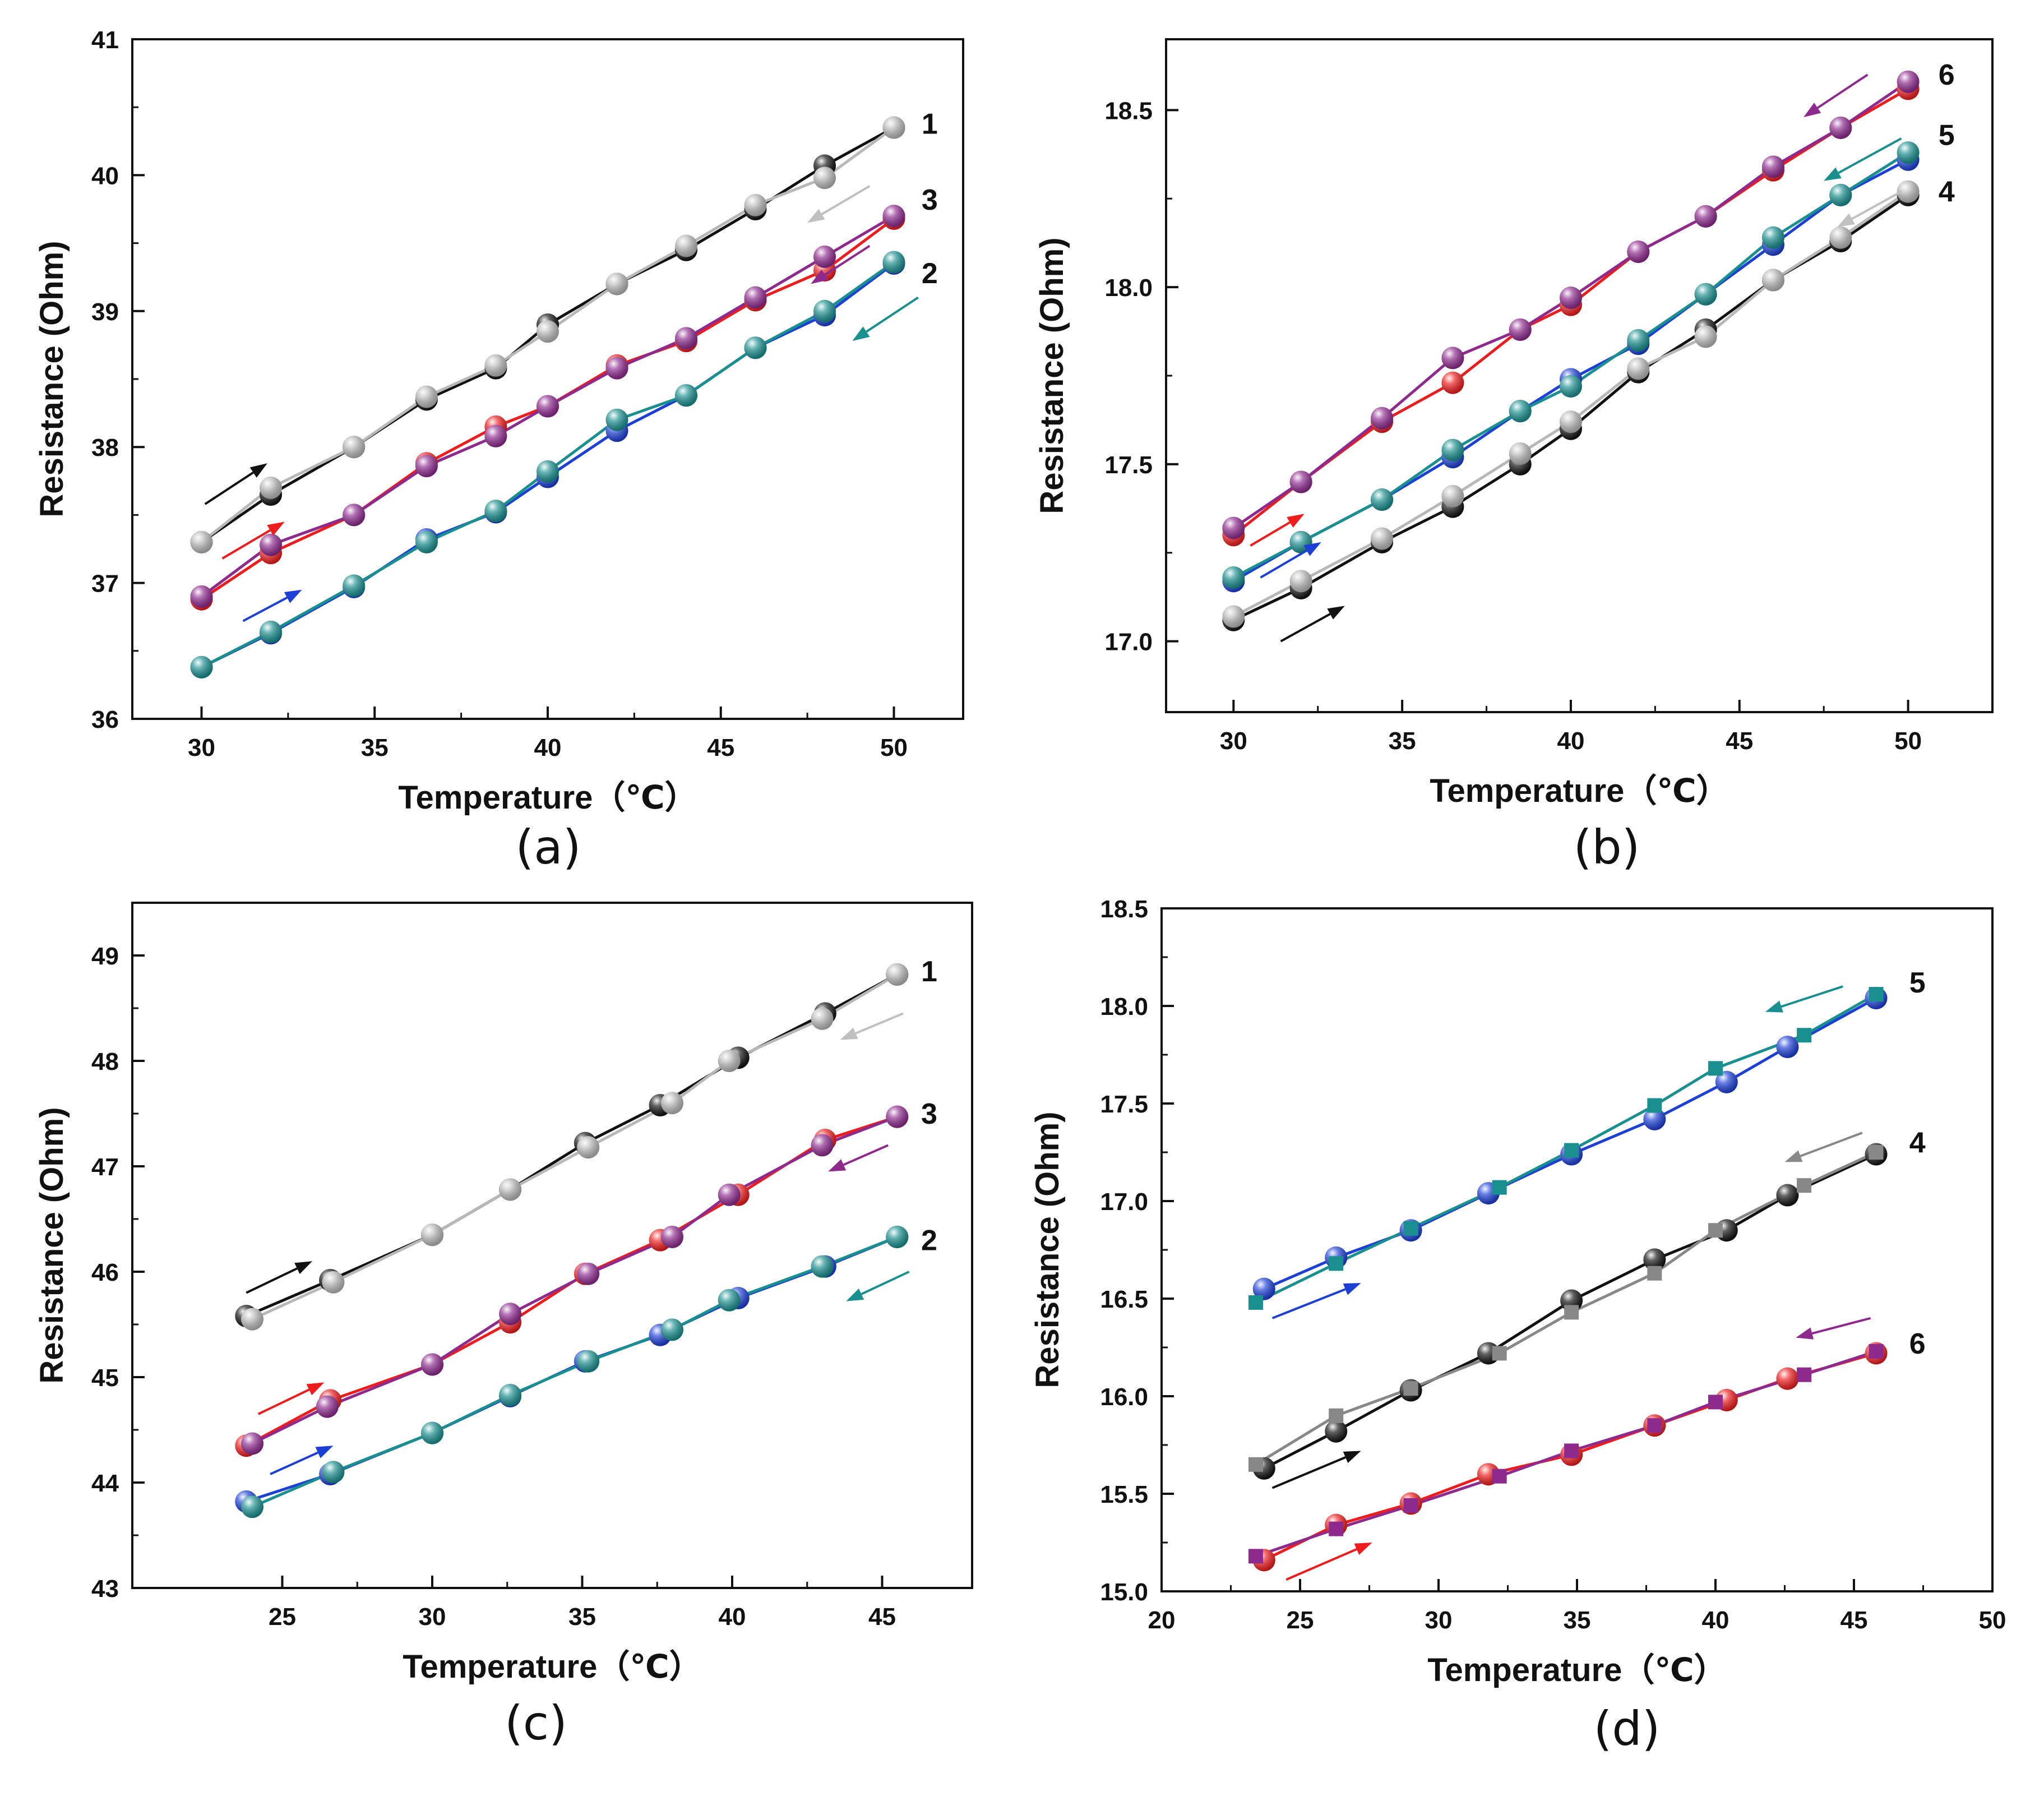 The height and width of the screenshot is (1796, 2044). What do you see at coordinates (1128, 110) in the screenshot?
I see `y-tick-label: 18.5` at bounding box center [1128, 110].